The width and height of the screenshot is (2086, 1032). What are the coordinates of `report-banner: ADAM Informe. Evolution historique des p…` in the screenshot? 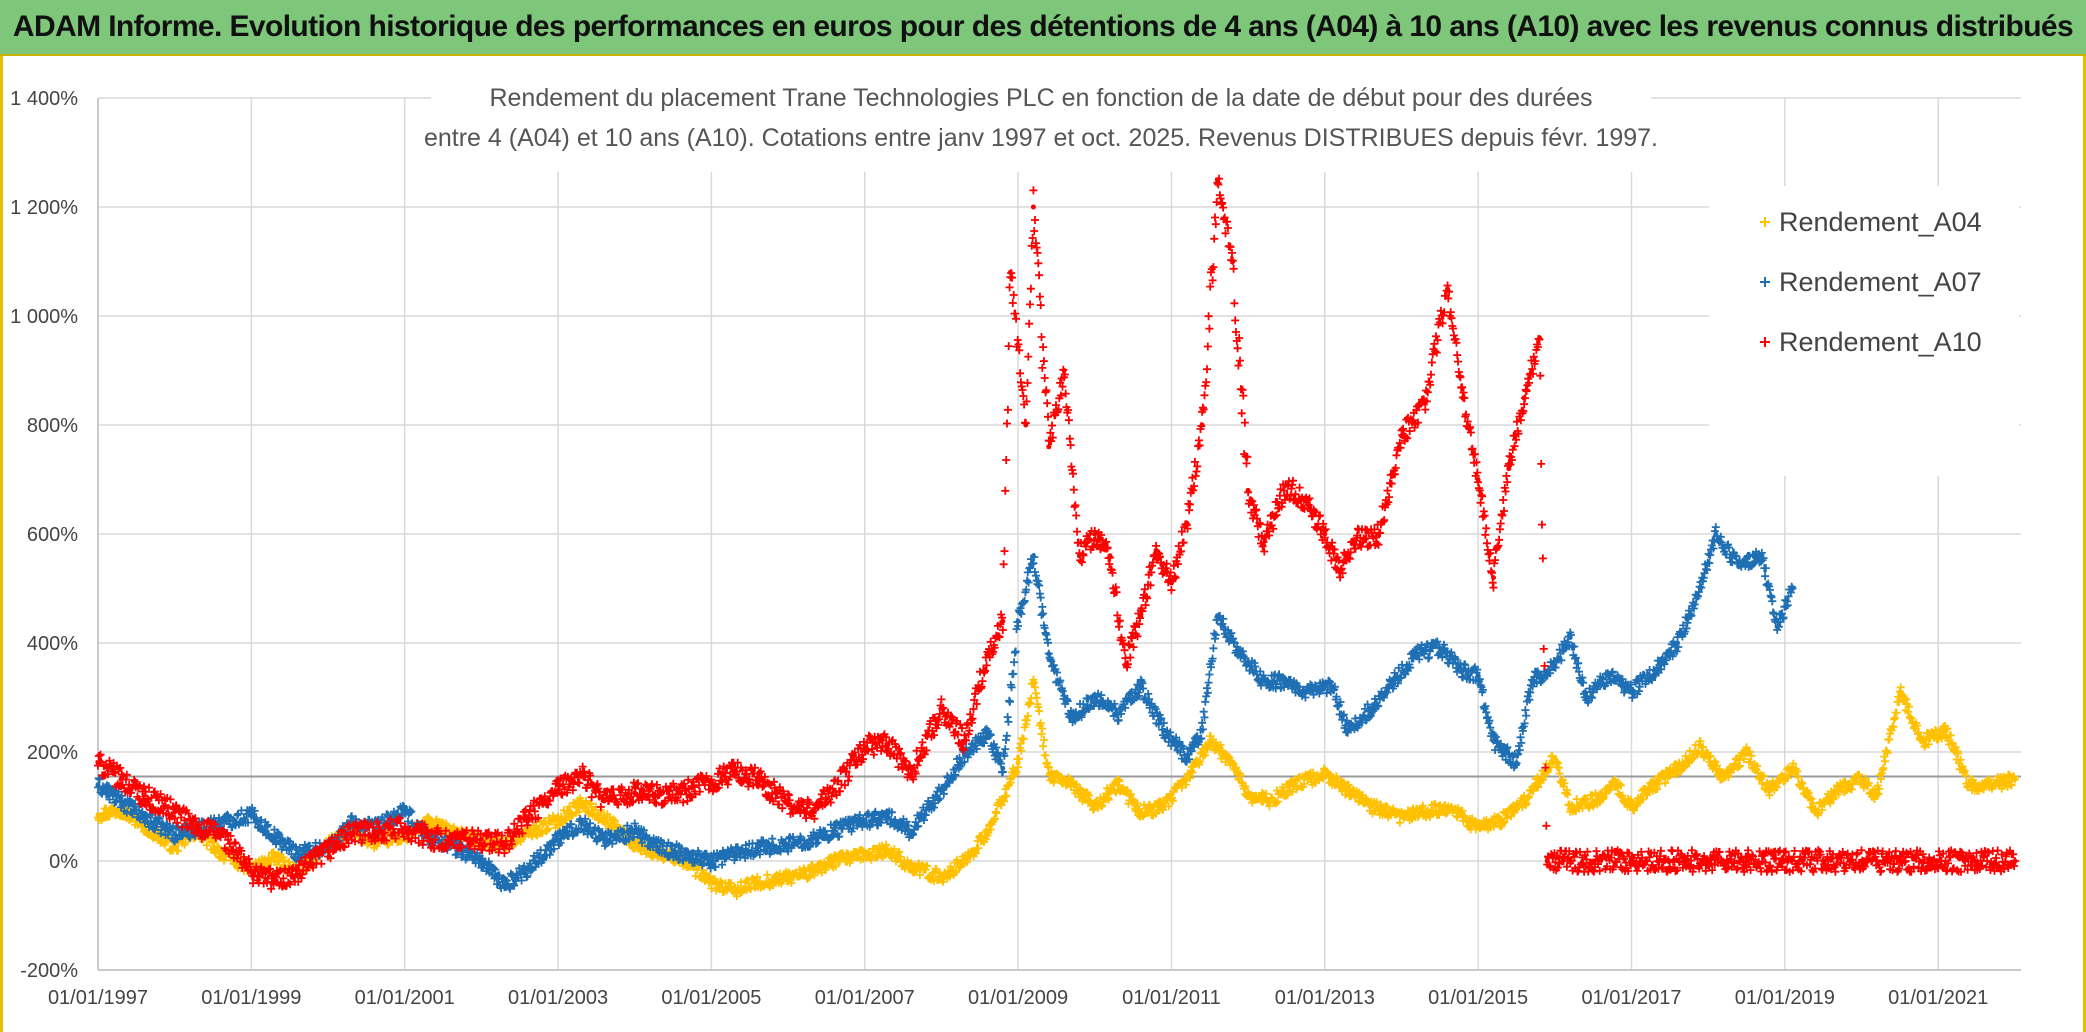 It's located at (1043, 28).